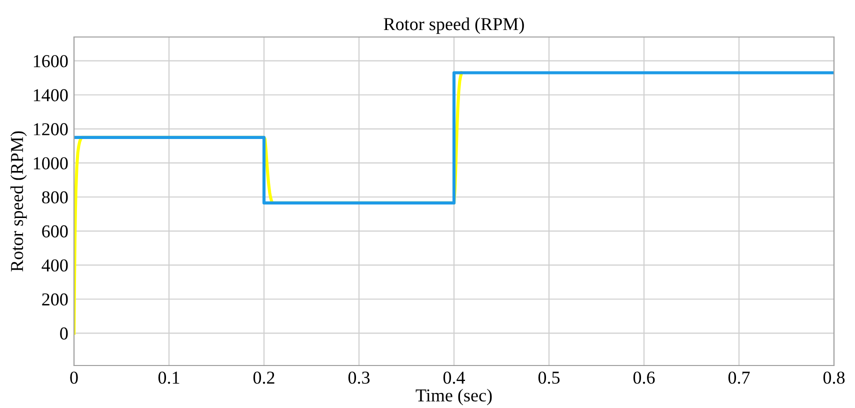  I want to click on y-tick-label: 1600, so click(51, 61).